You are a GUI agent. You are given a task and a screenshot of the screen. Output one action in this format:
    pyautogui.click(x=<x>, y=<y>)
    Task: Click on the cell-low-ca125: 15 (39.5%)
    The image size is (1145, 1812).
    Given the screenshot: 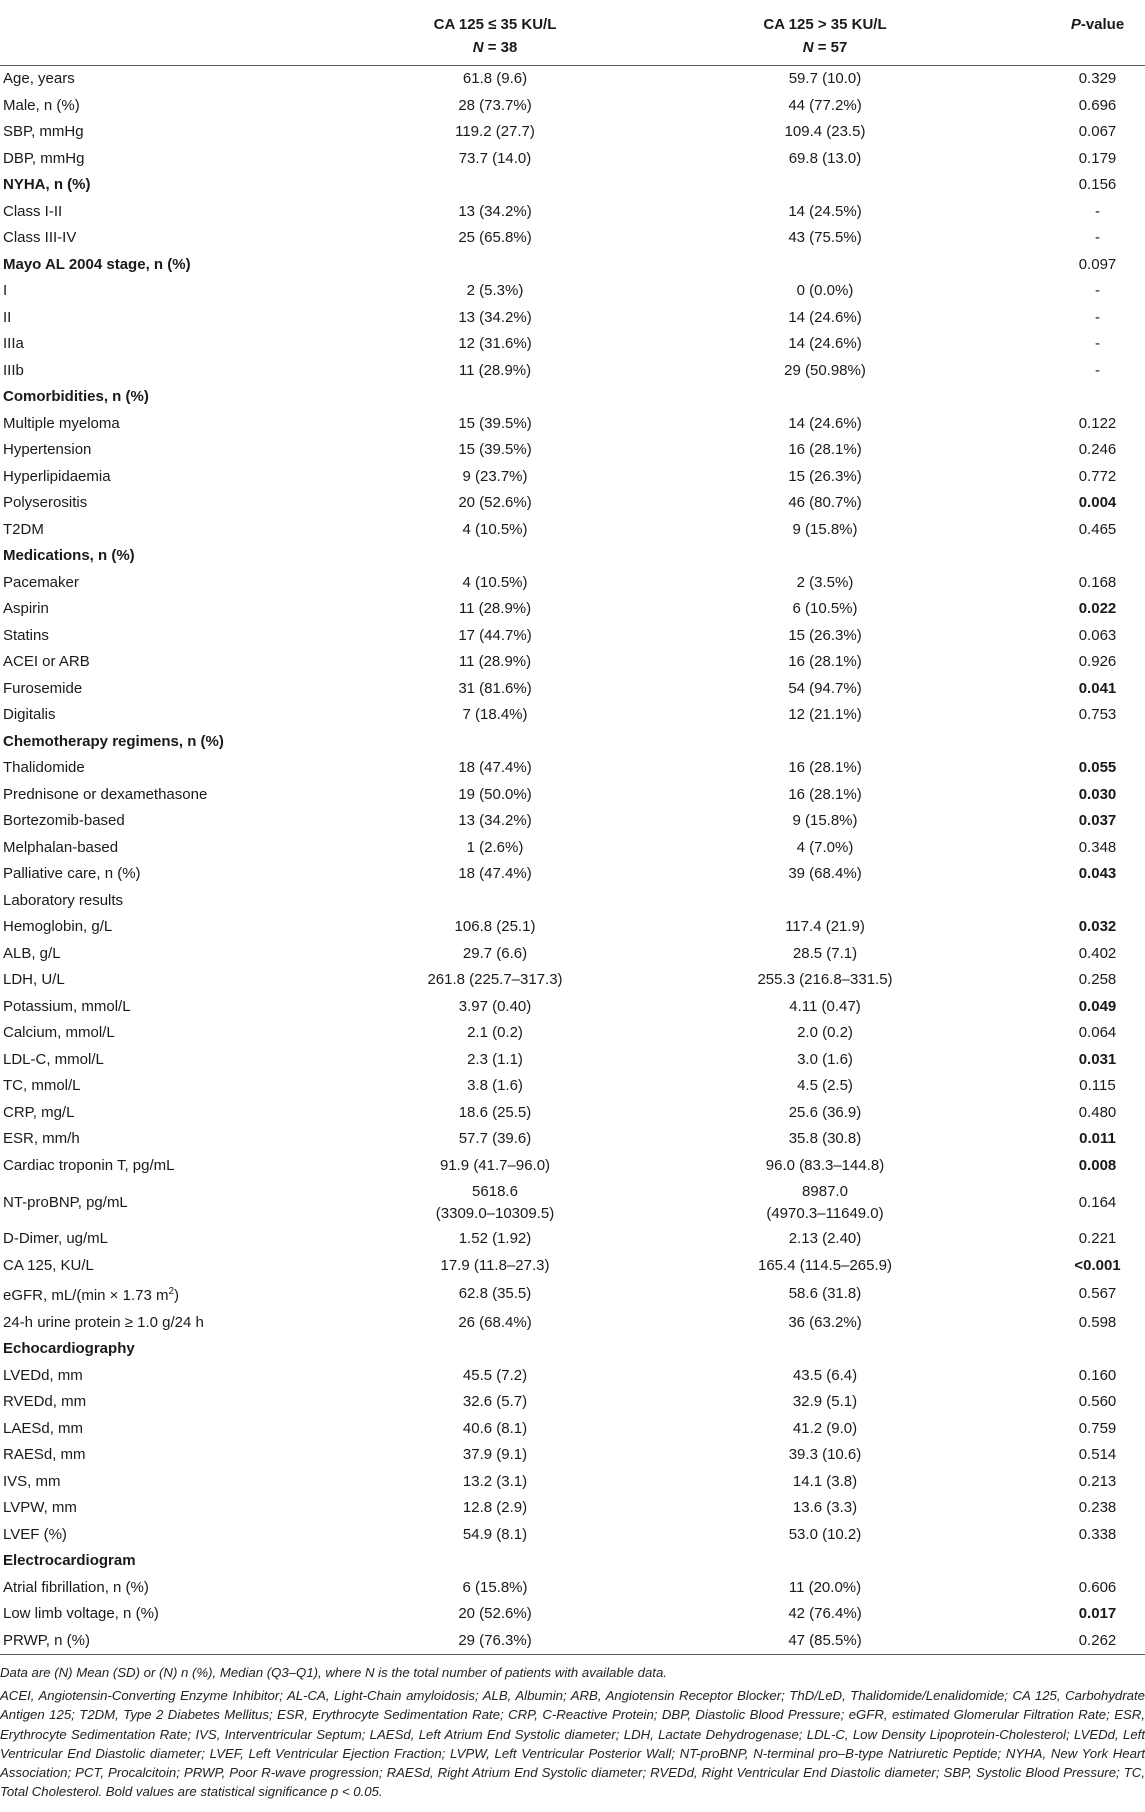 What is the action you would take?
    pyautogui.click(x=495, y=450)
    